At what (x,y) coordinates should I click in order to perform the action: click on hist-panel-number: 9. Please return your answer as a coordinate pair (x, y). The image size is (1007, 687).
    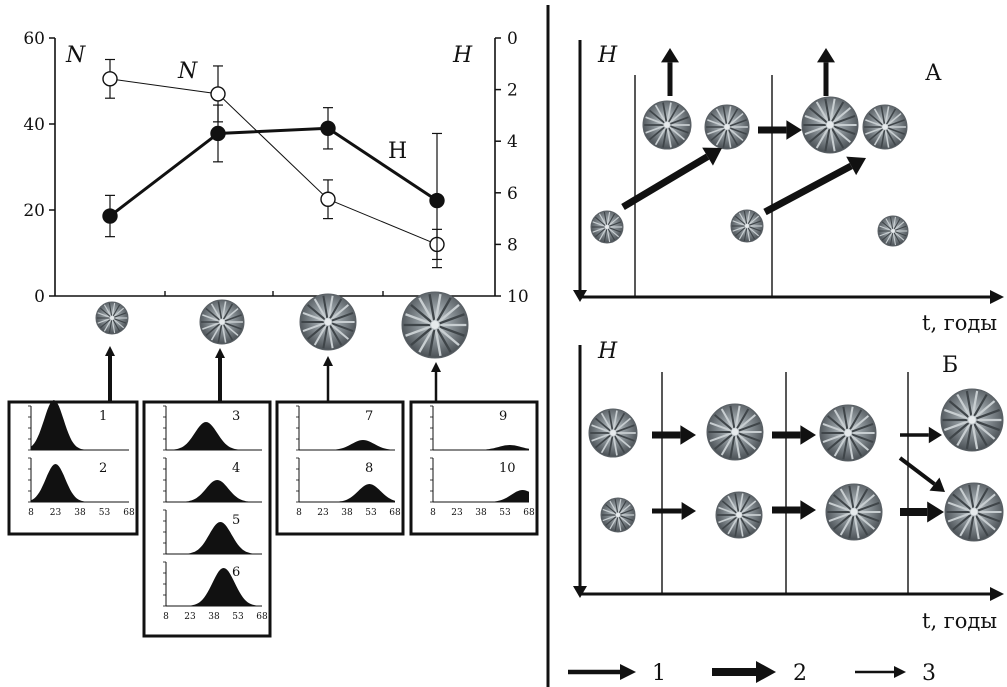
    Looking at the image, I should click on (503, 416).